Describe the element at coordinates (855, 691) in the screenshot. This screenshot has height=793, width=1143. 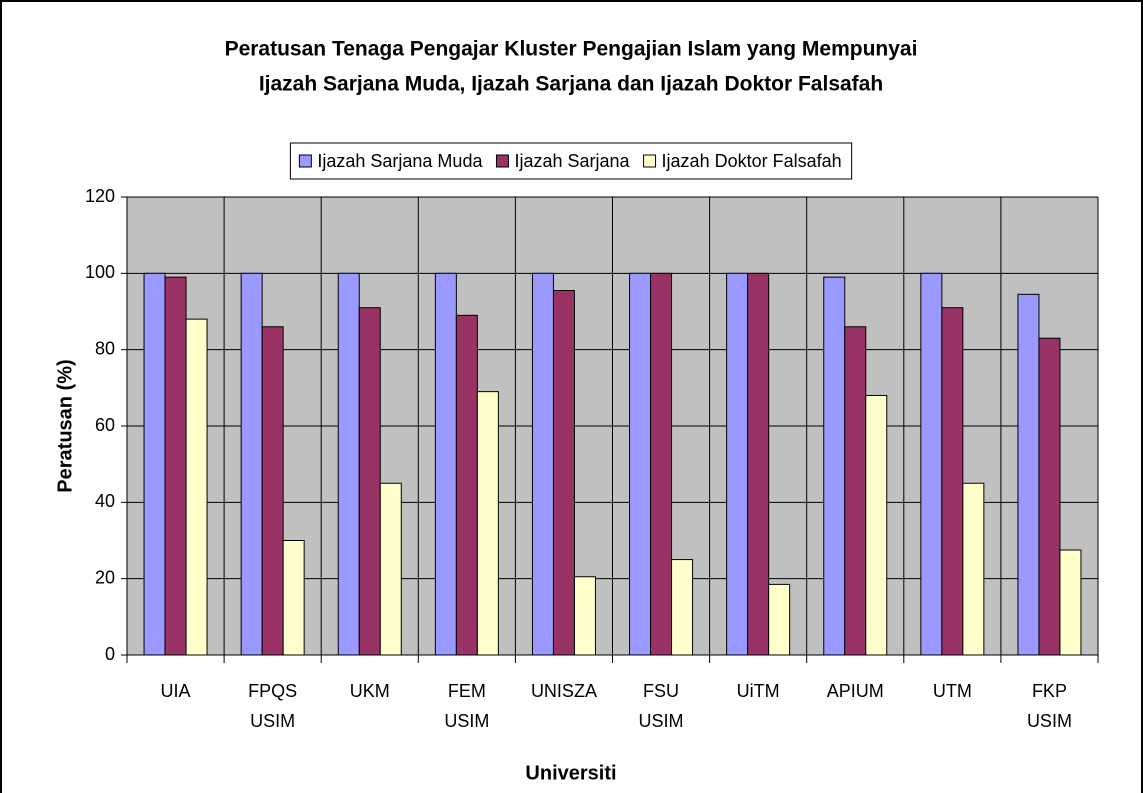
I see `x-tick-label: APIUM` at that location.